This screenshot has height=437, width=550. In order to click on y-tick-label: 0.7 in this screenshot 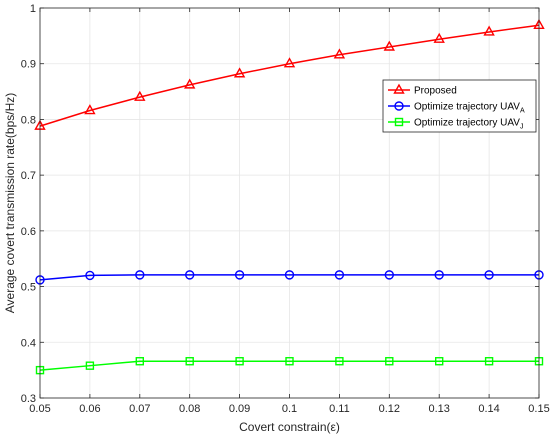, I will do `click(28, 176)`.